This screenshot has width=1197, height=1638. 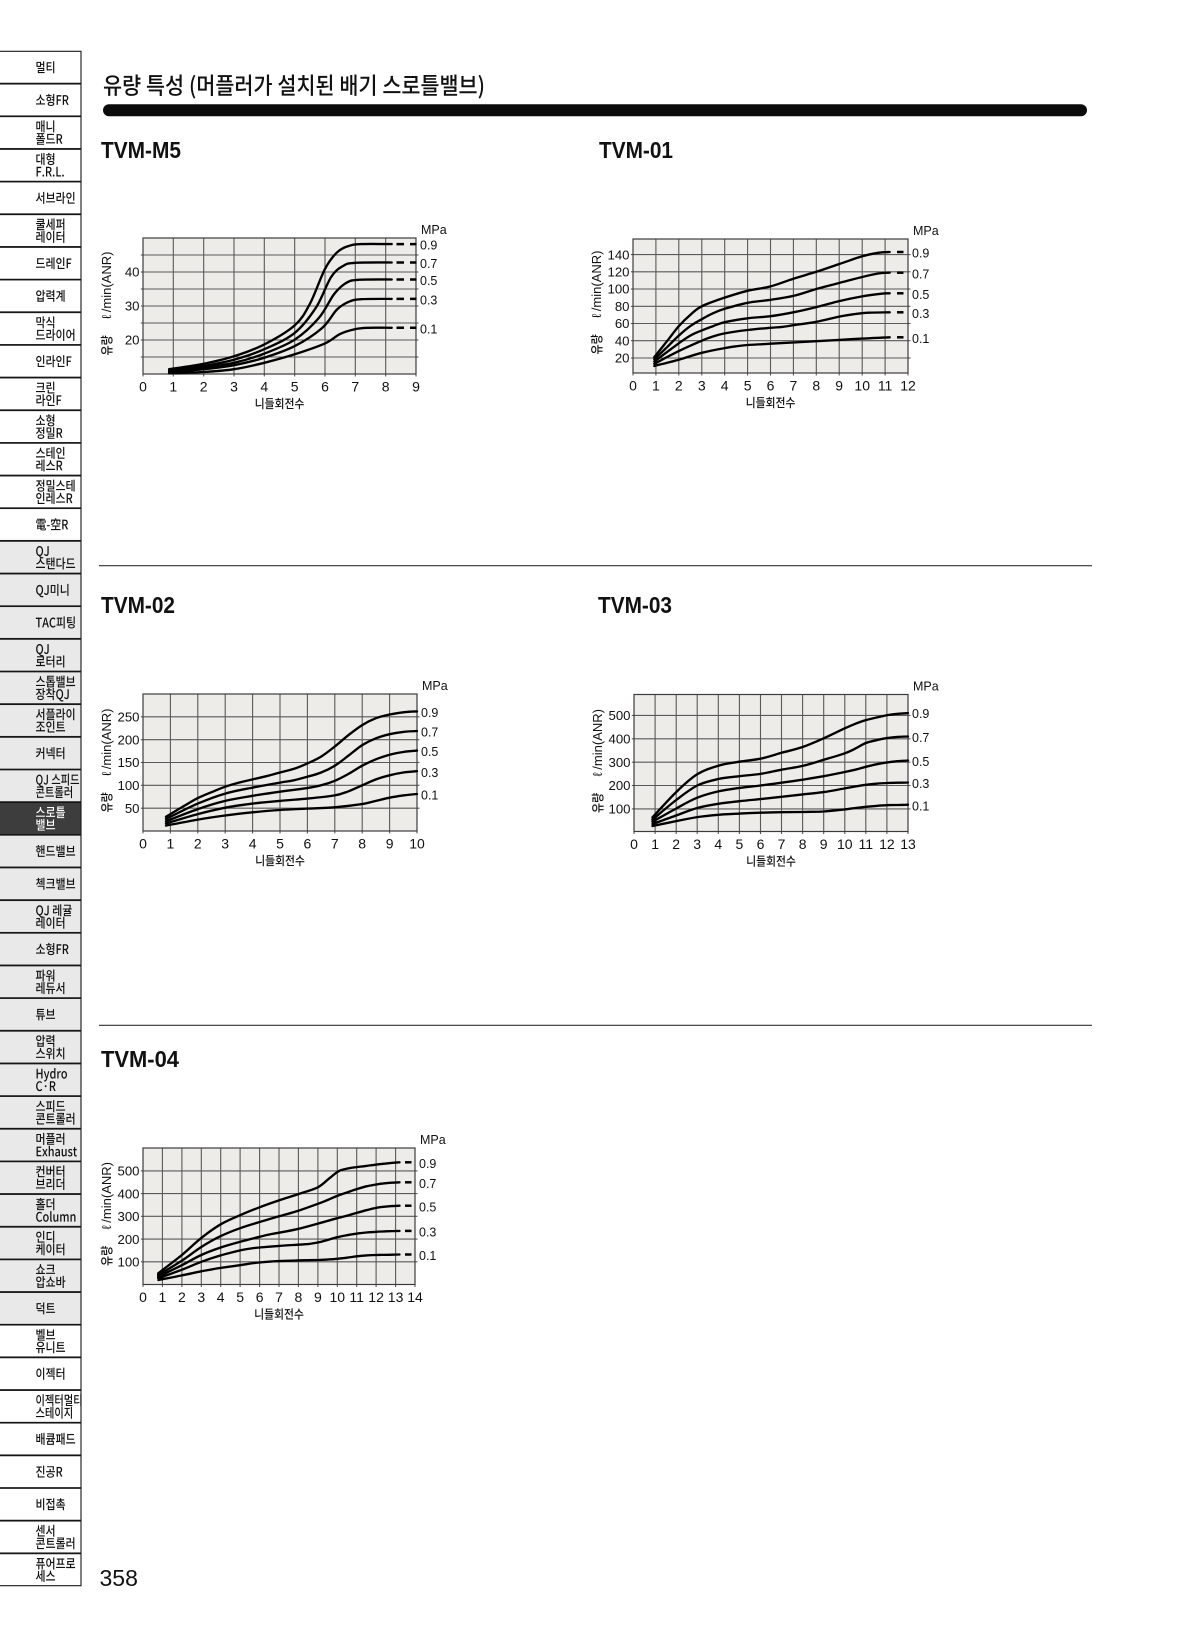 What do you see at coordinates (119, 1578) in the screenshot?
I see `svg-text: 358` at bounding box center [119, 1578].